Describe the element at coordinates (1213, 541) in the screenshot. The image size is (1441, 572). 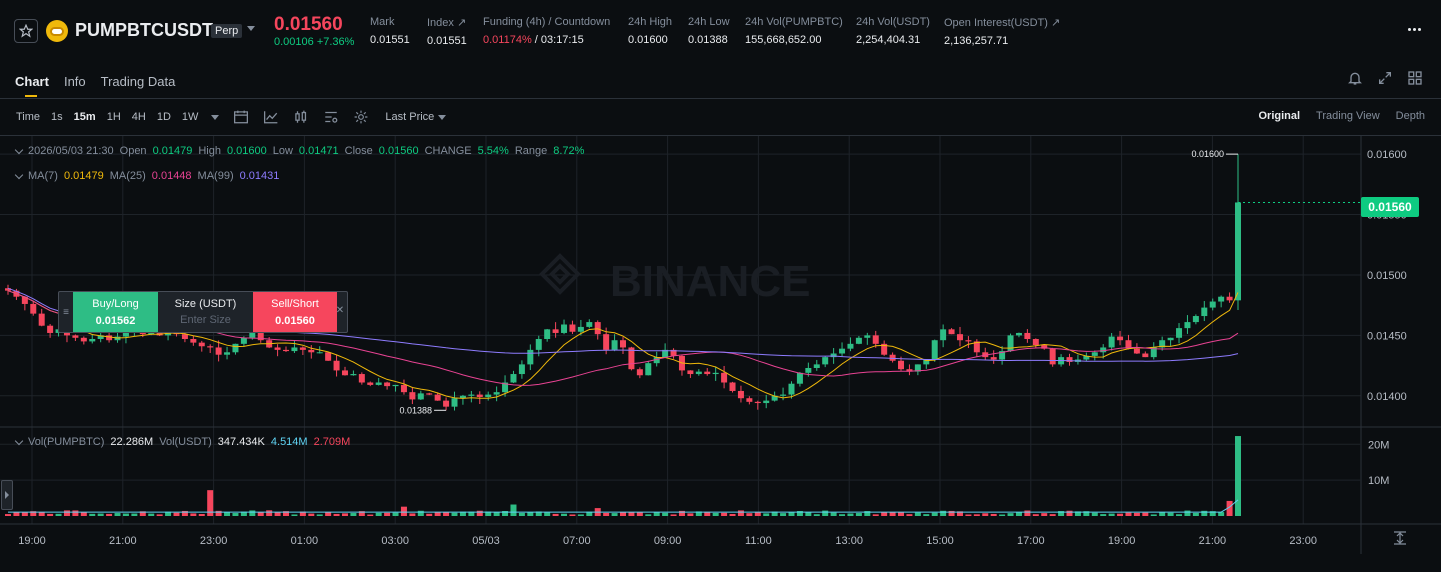
I see `time-tick-label: 21:00` at that location.